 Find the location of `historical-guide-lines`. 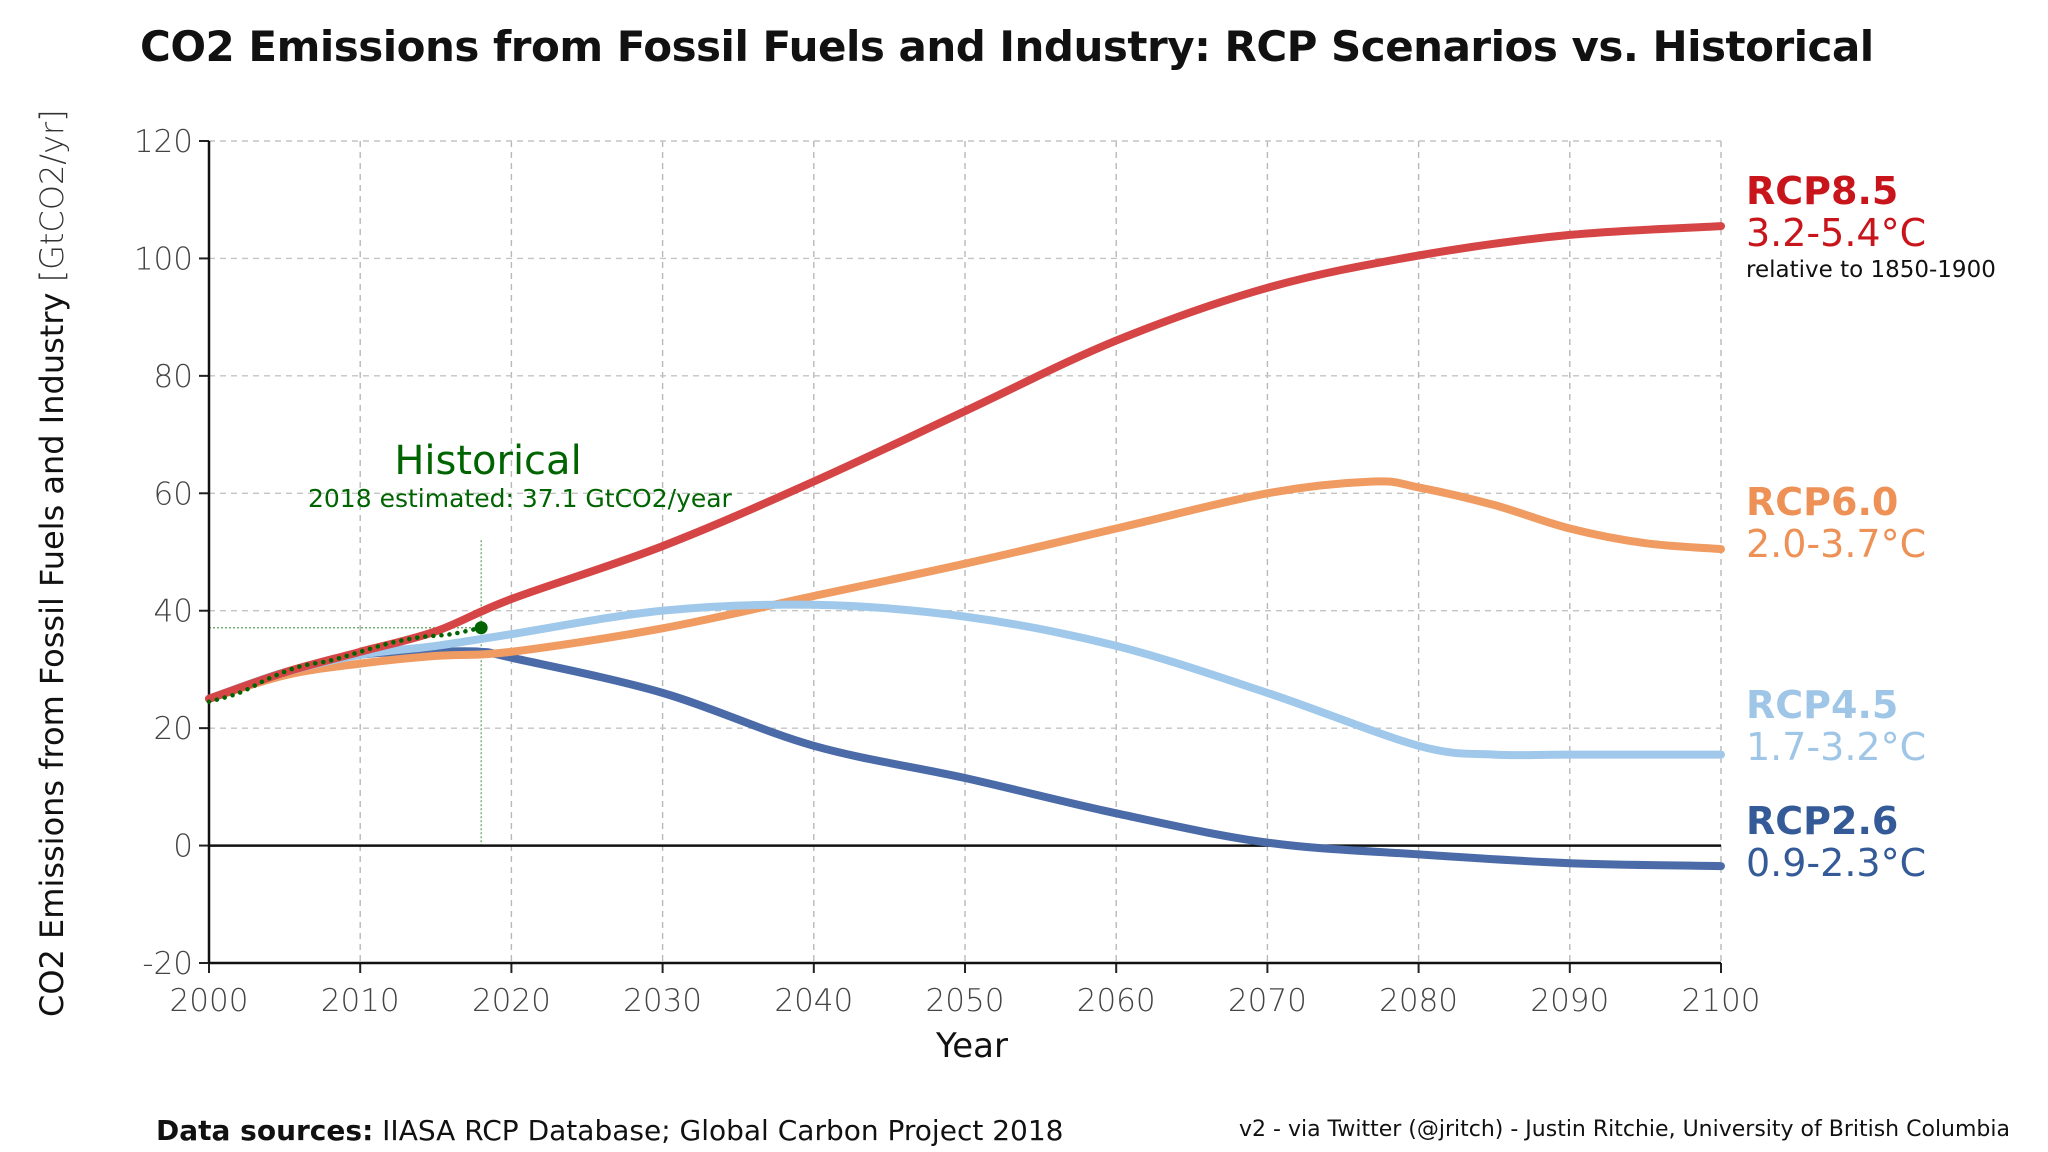

historical-guide-lines is located at coordinates (345, 693).